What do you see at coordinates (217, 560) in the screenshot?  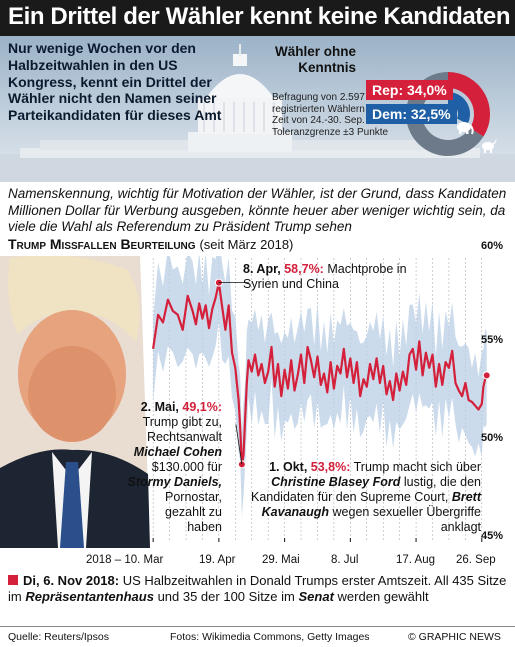 I see `x-tick-label: 19. Apr` at bounding box center [217, 560].